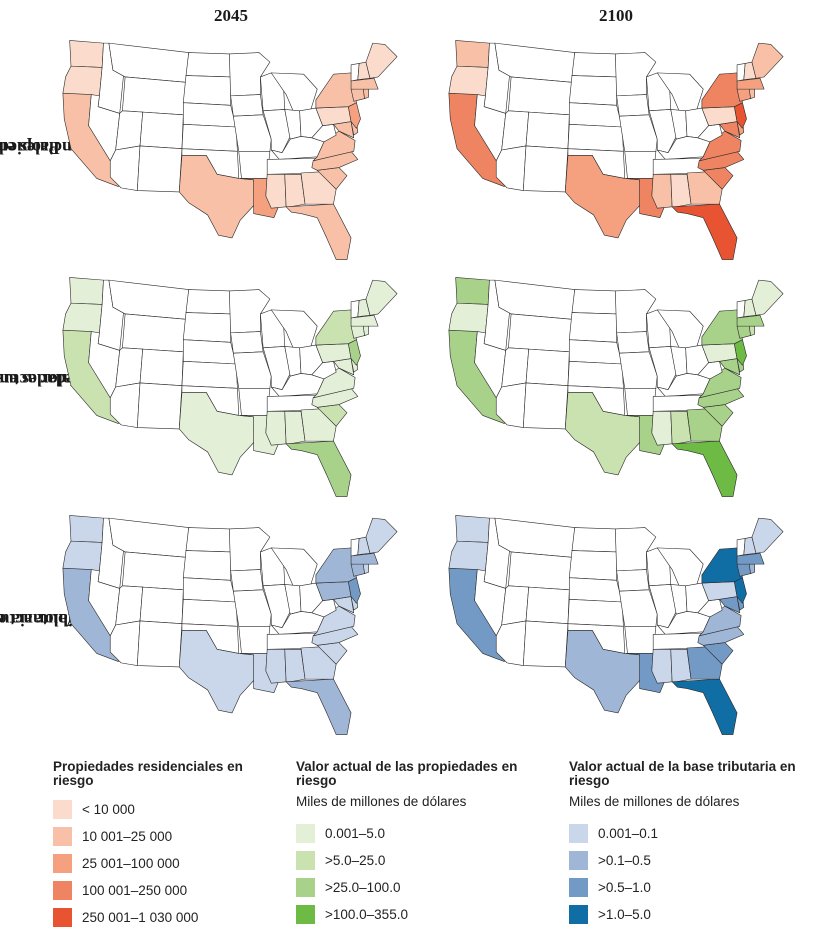  What do you see at coordinates (232, 387) in the screenshot?
I see `map-property-value-2045` at bounding box center [232, 387].